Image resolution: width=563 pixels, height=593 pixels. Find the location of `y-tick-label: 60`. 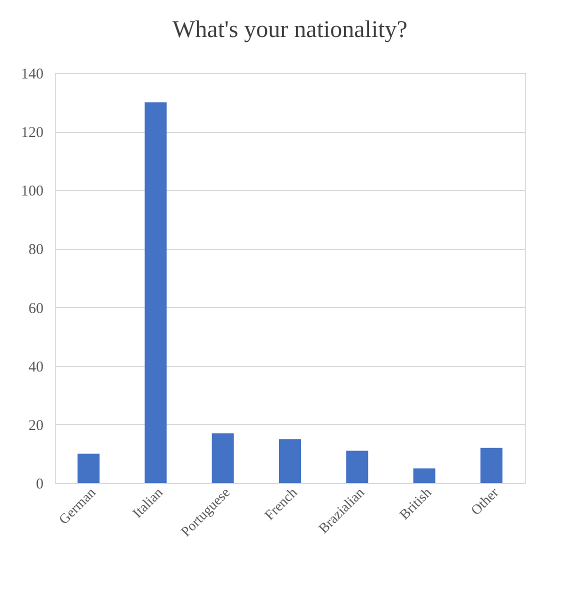

y-tick-label: 60 is located at coordinates (36, 308).